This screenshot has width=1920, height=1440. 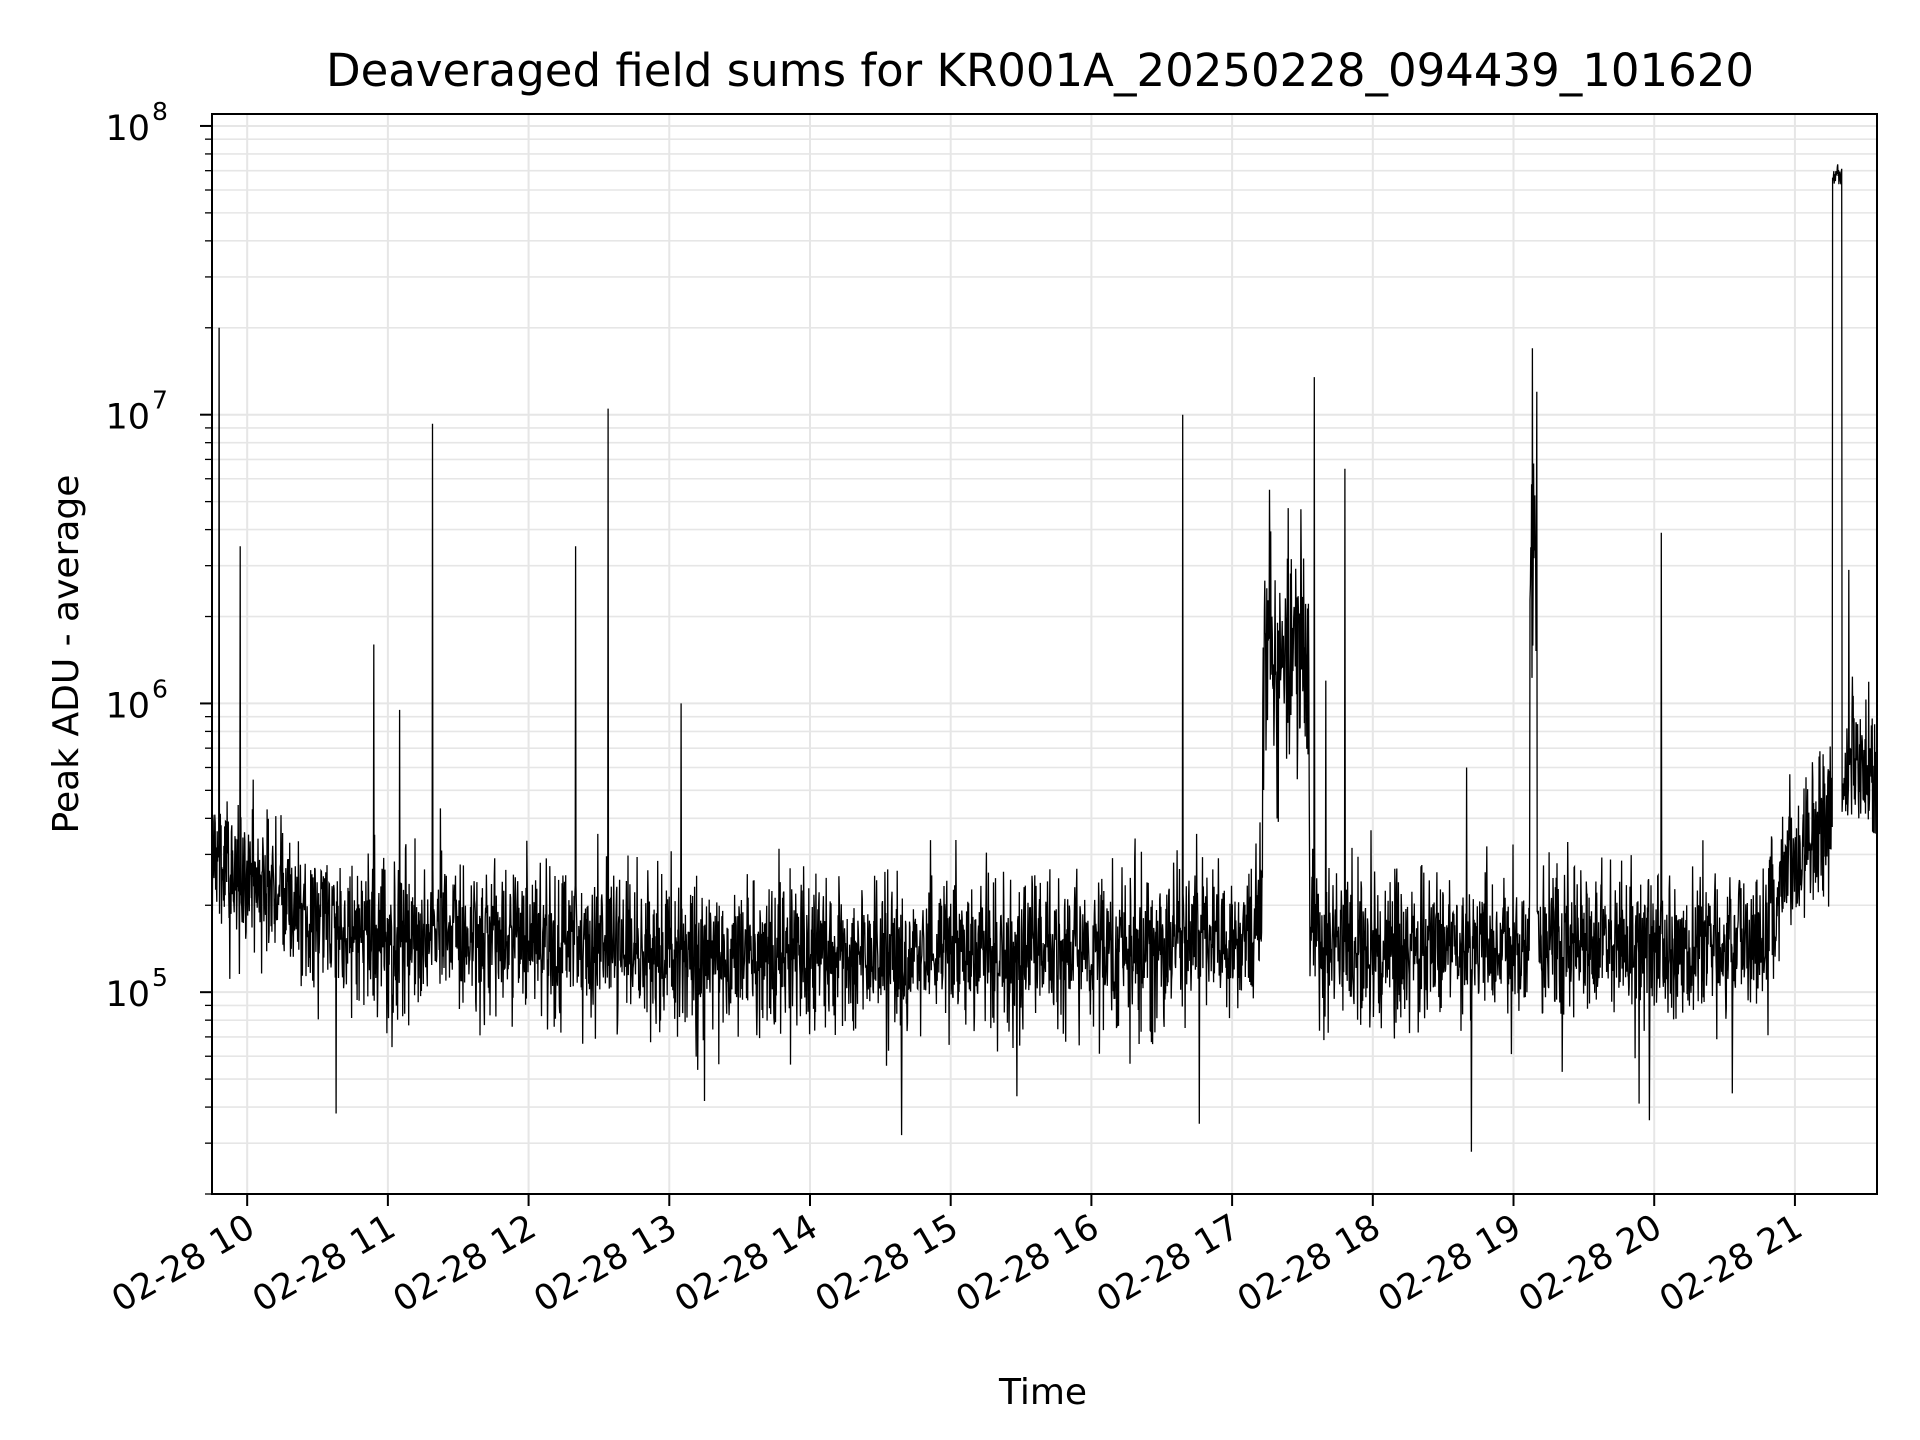 What do you see at coordinates (1590, 1263) in the screenshot?
I see `x-tick-label: 02-28 20` at bounding box center [1590, 1263].